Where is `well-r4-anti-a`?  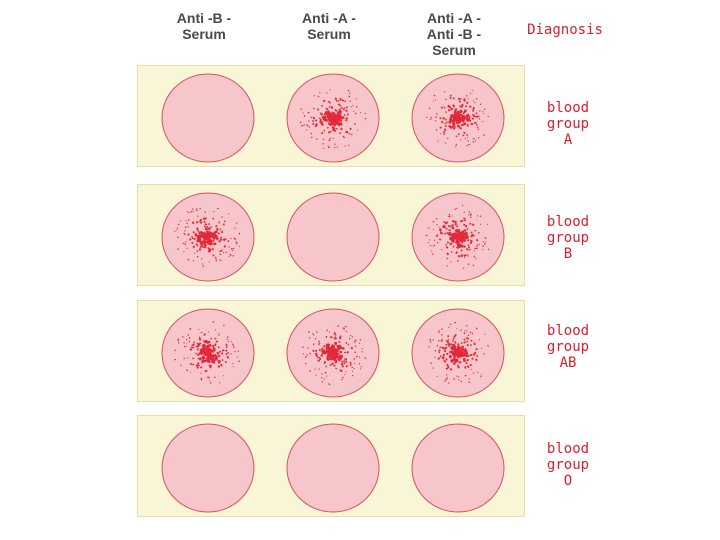 well-r4-anti-a is located at coordinates (333, 468).